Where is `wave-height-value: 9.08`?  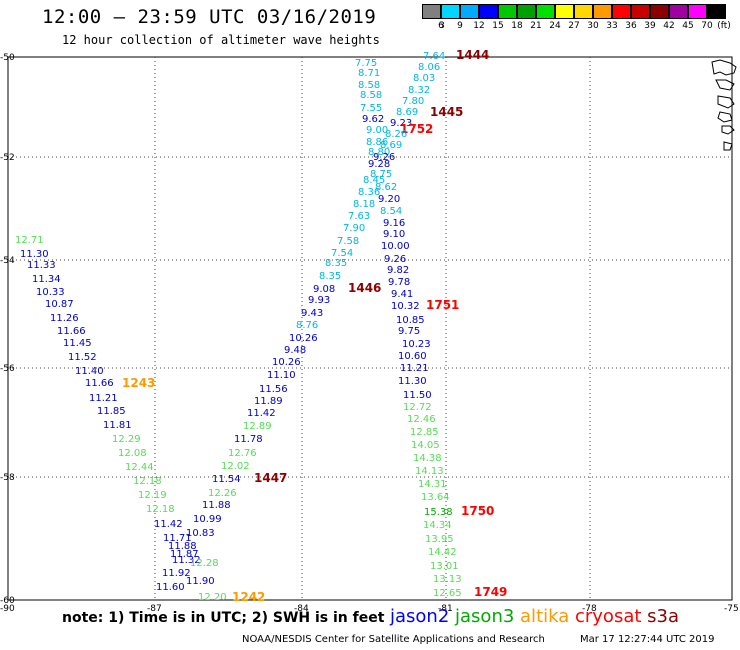 wave-height-value: 9.08 is located at coordinates (324, 289).